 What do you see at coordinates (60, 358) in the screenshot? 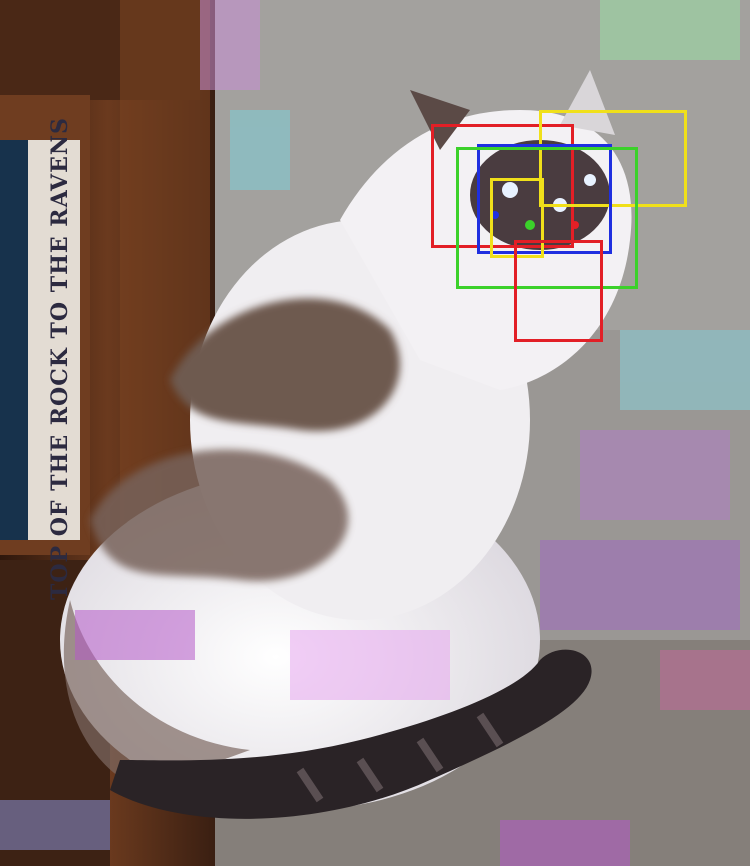
I see `book-spine-title: TOP OF THE ROCK TO THE RAVENS` at bounding box center [60, 358].